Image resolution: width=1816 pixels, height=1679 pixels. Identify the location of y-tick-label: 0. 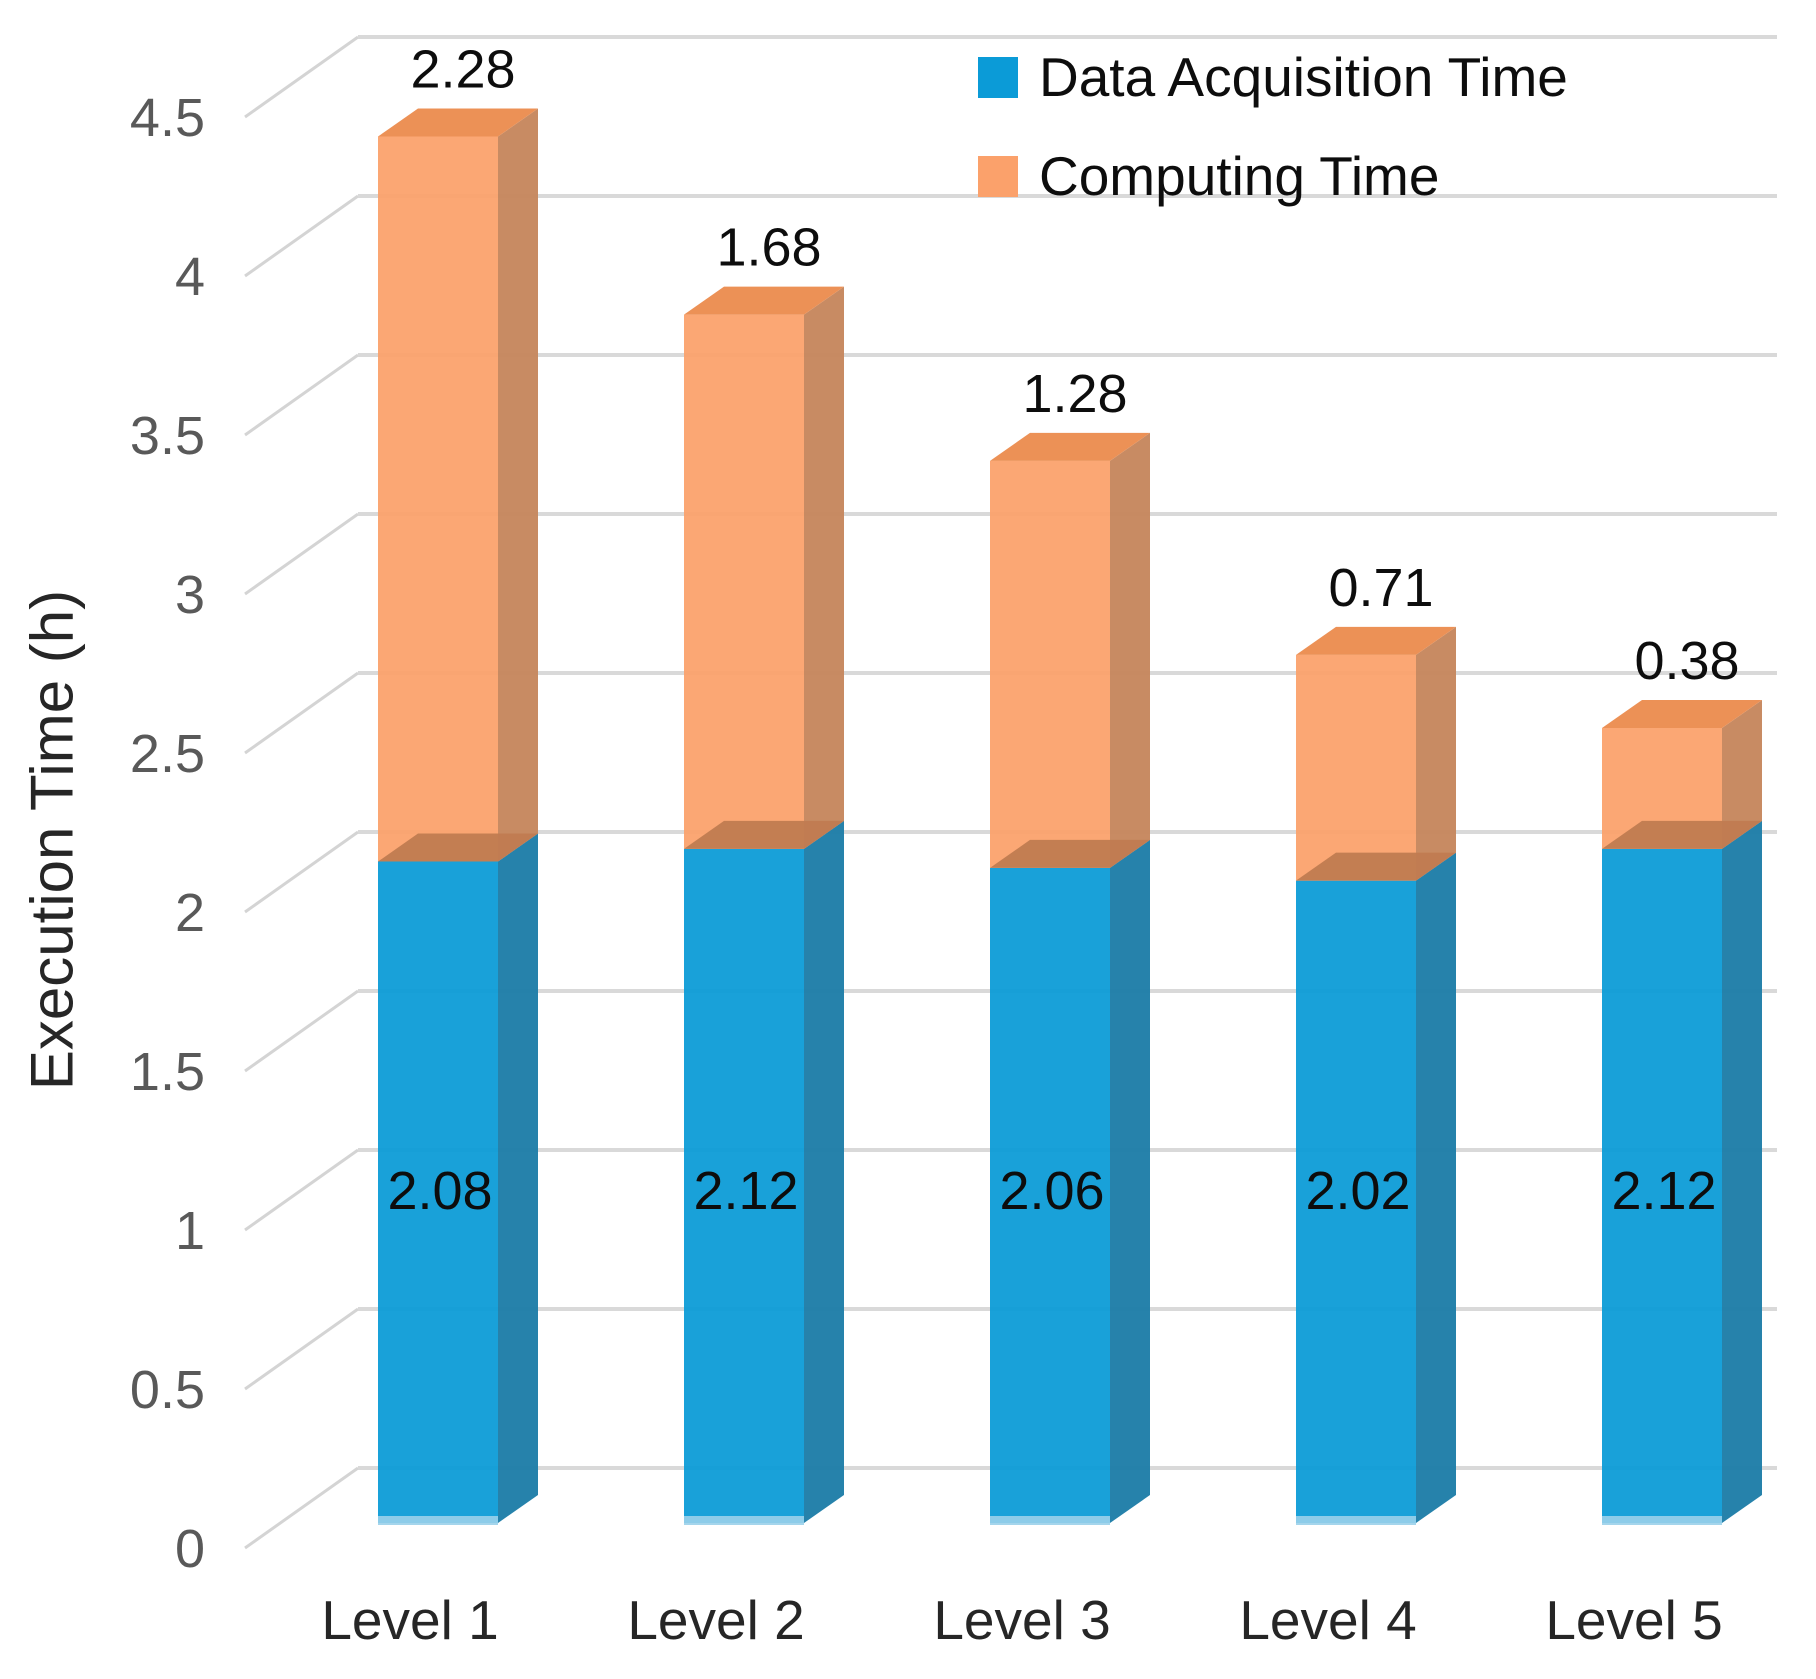
(190, 1549).